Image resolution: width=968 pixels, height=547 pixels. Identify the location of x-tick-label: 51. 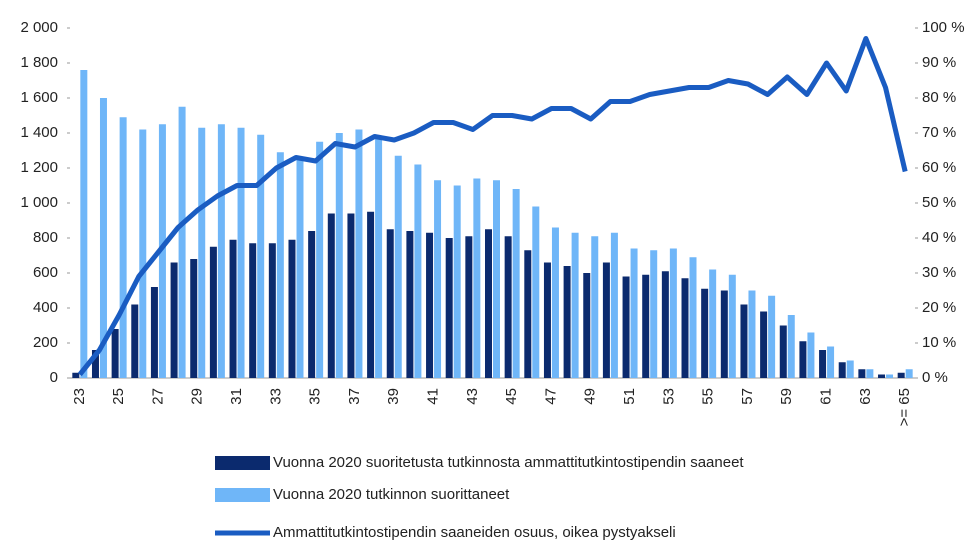
(629, 396).